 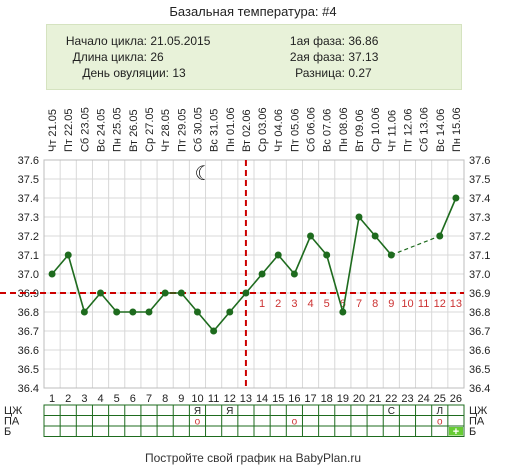 I want to click on date-label: Пт 12.06, so click(x=408, y=130).